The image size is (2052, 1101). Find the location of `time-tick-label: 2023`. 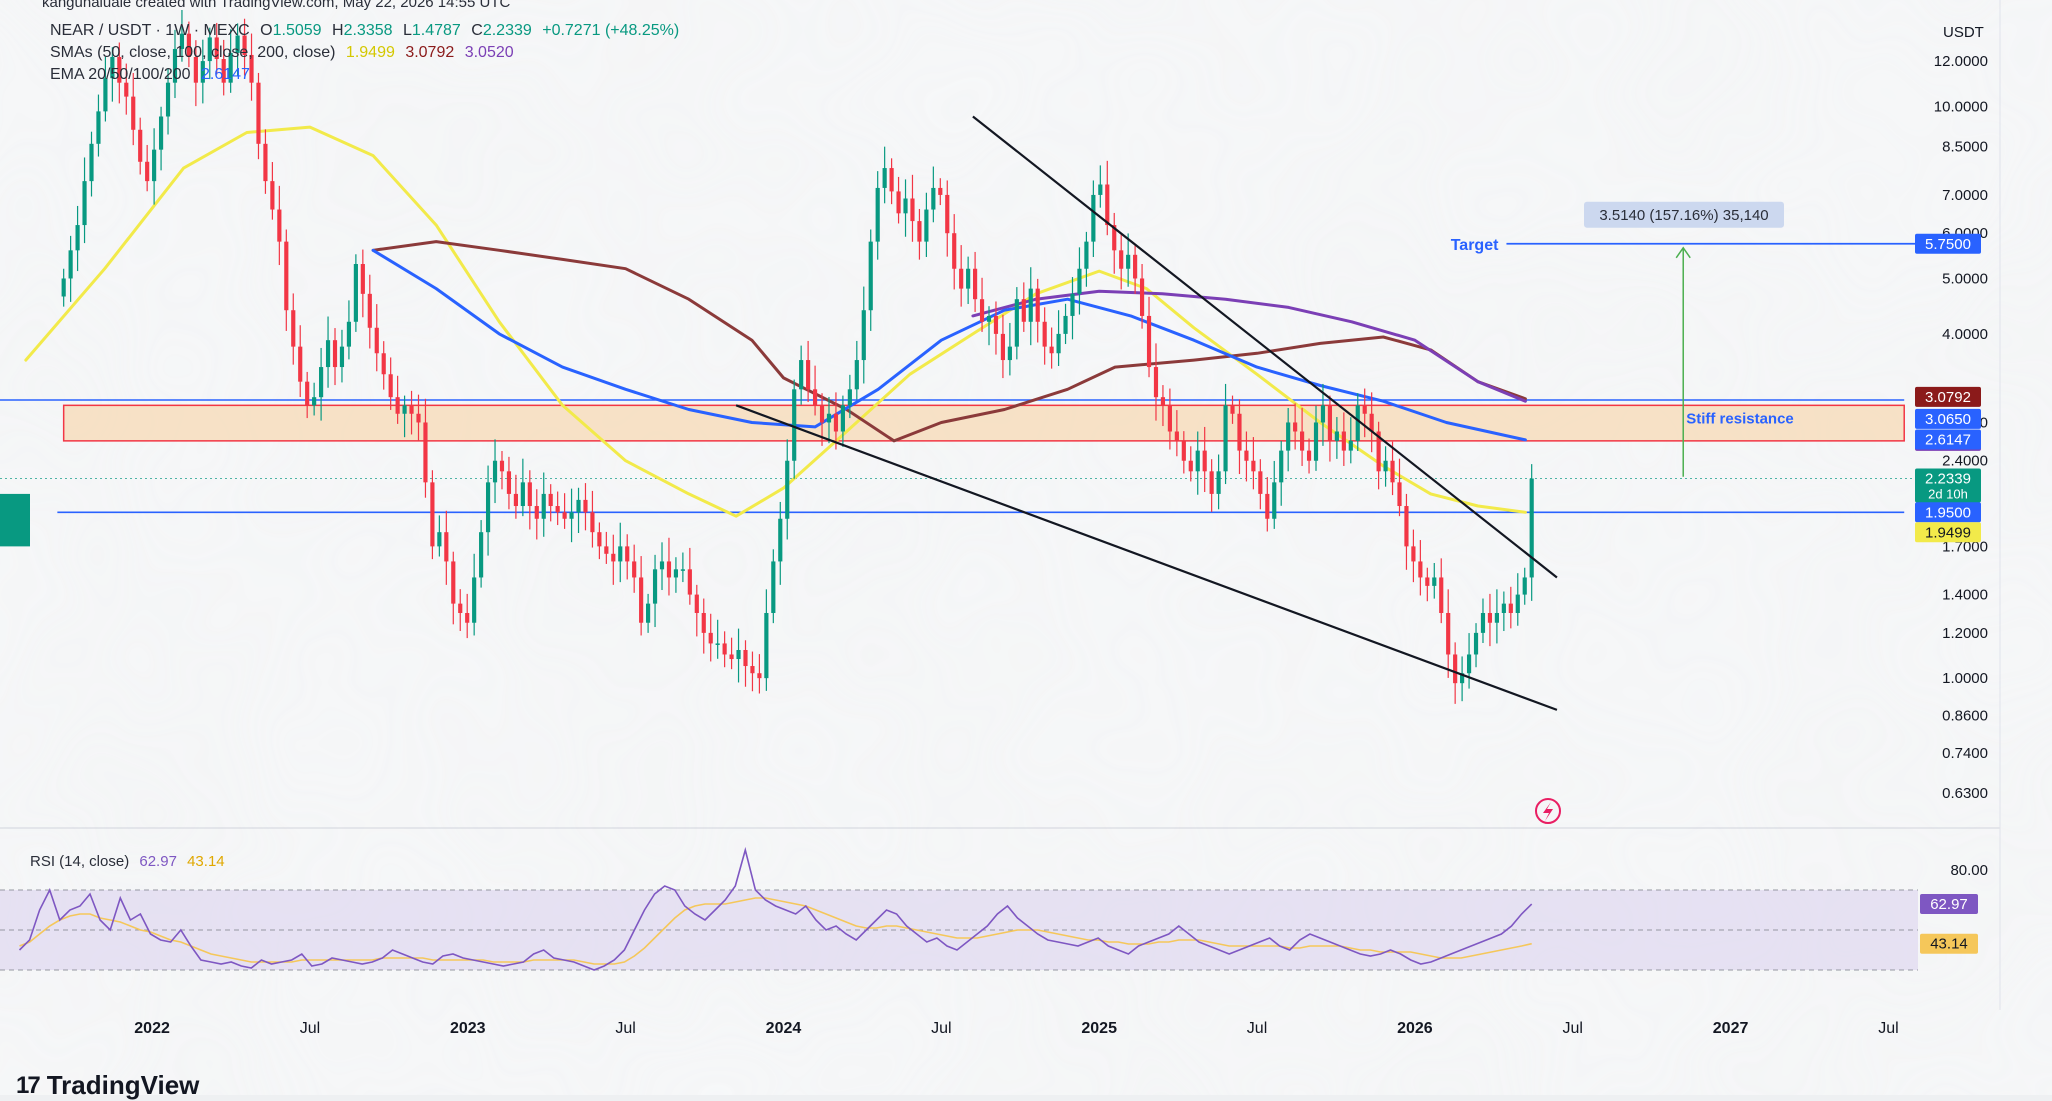

time-tick-label: 2023 is located at coordinates (468, 1028).